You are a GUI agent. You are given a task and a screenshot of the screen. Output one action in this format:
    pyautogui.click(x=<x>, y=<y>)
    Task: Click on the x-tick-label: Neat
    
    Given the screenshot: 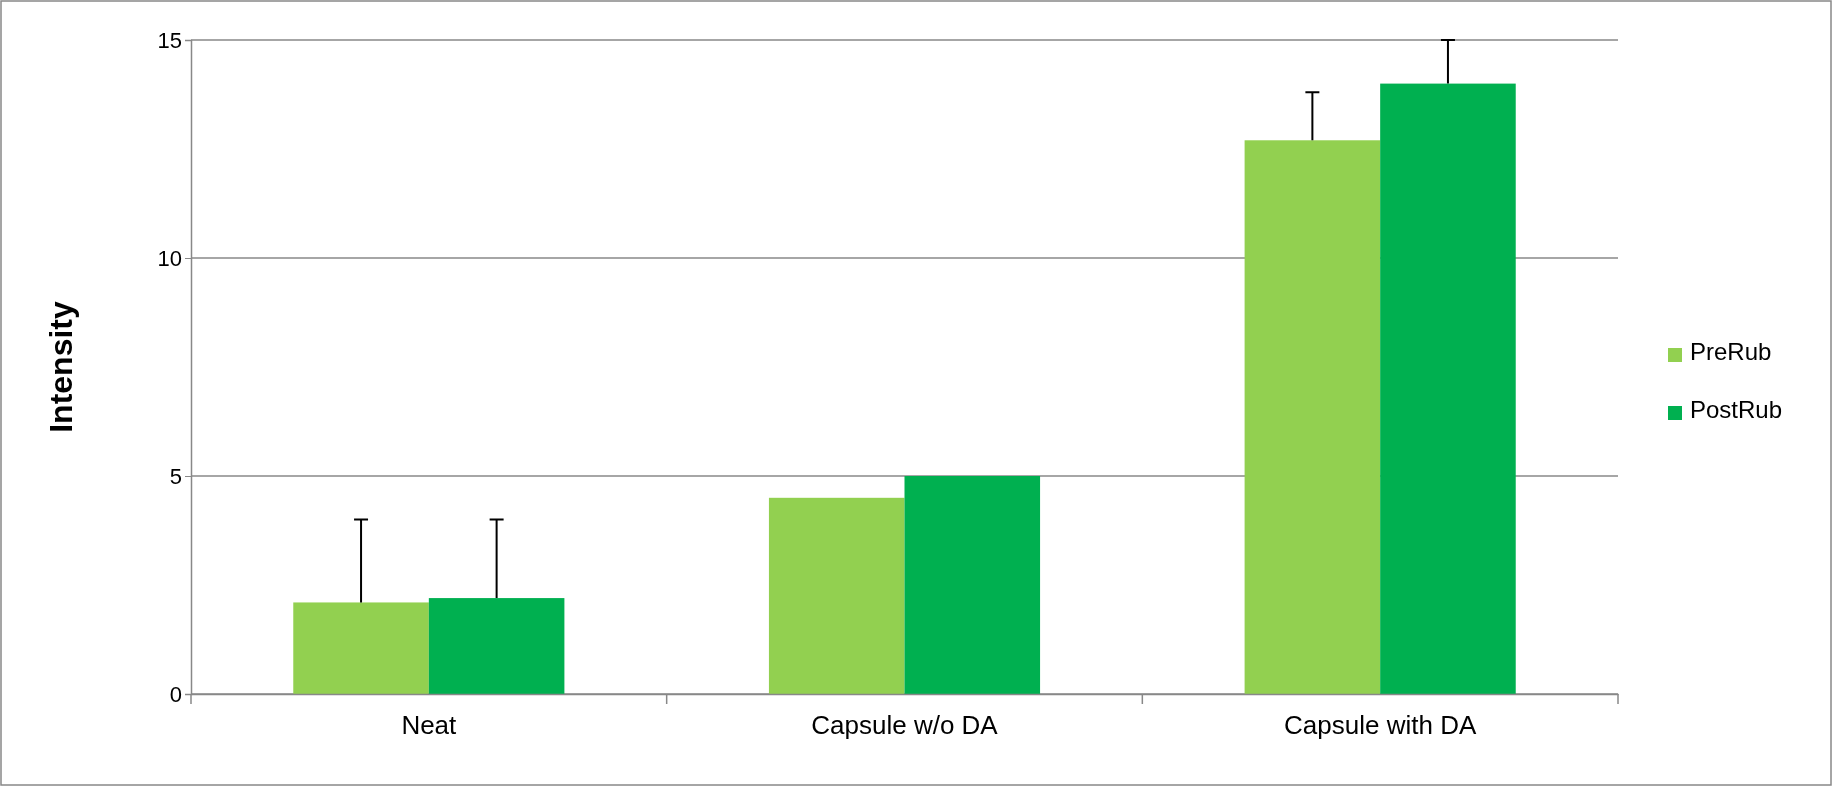 What is the action you would take?
    pyautogui.click(x=429, y=725)
    